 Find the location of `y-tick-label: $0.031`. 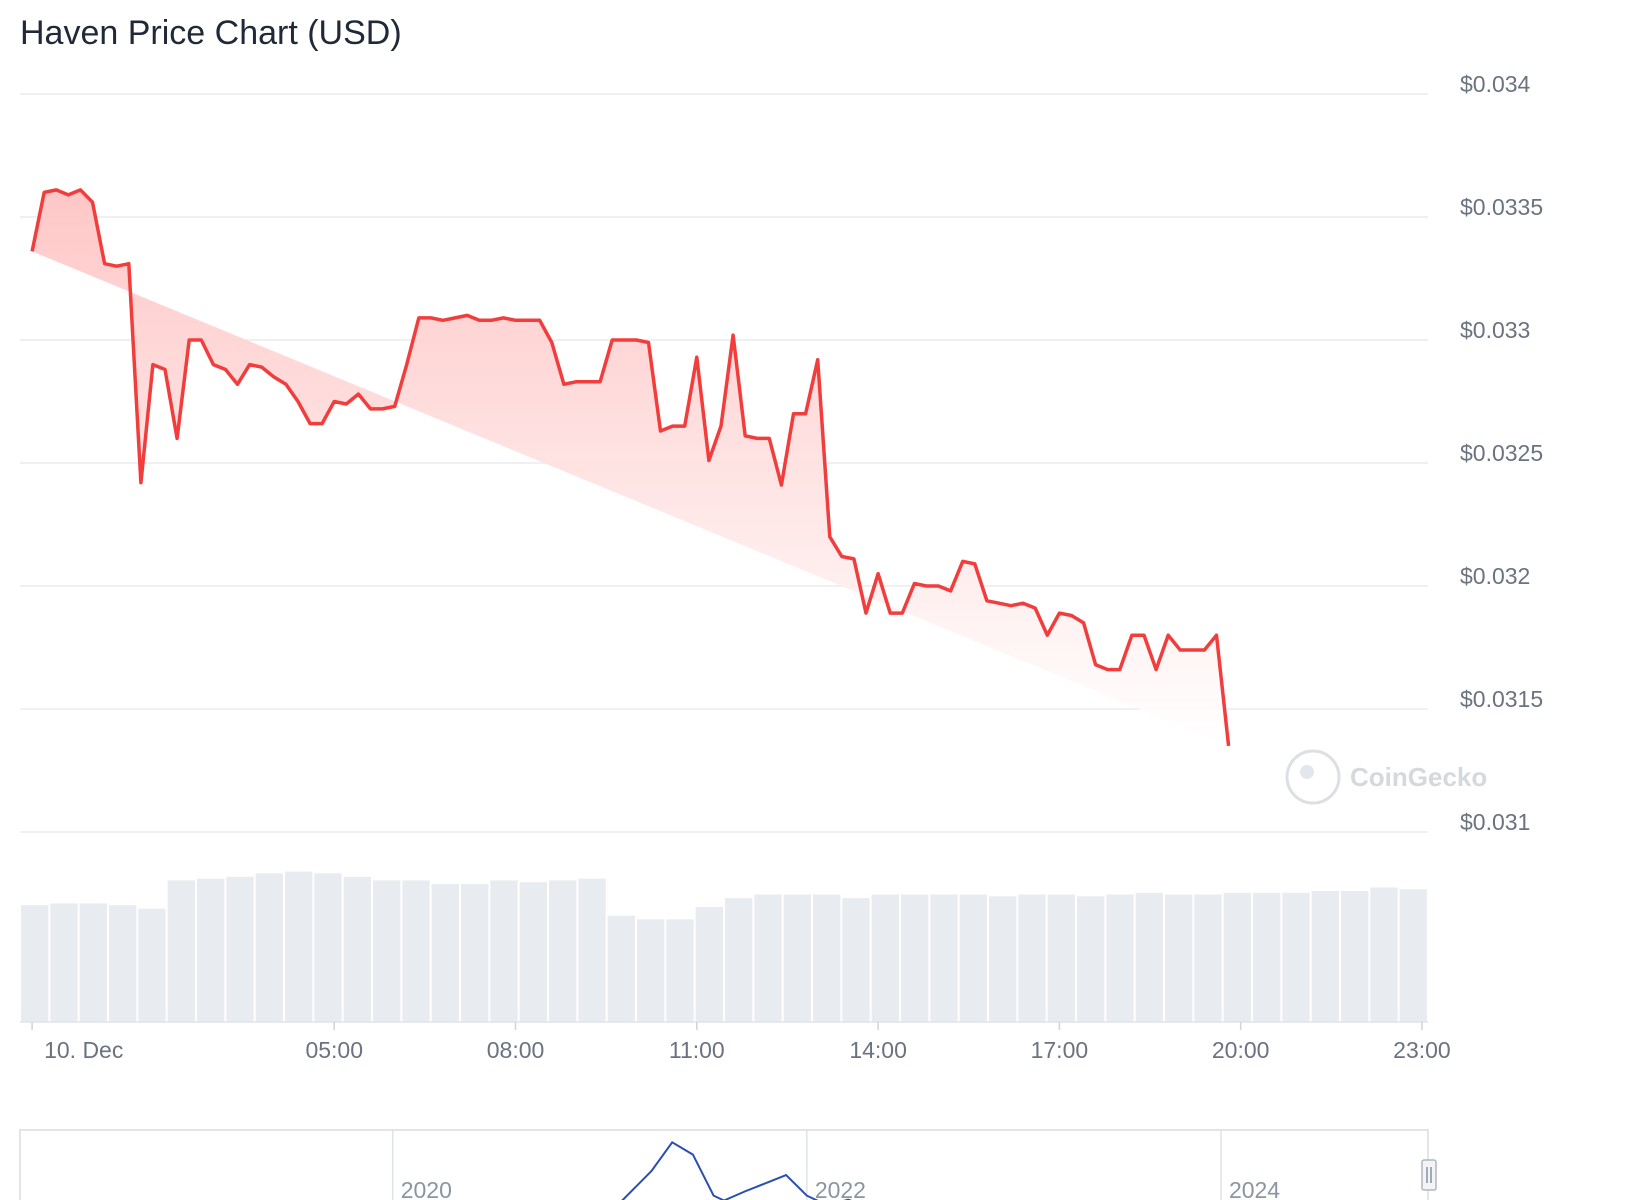

y-tick-label: $0.031 is located at coordinates (1495, 822).